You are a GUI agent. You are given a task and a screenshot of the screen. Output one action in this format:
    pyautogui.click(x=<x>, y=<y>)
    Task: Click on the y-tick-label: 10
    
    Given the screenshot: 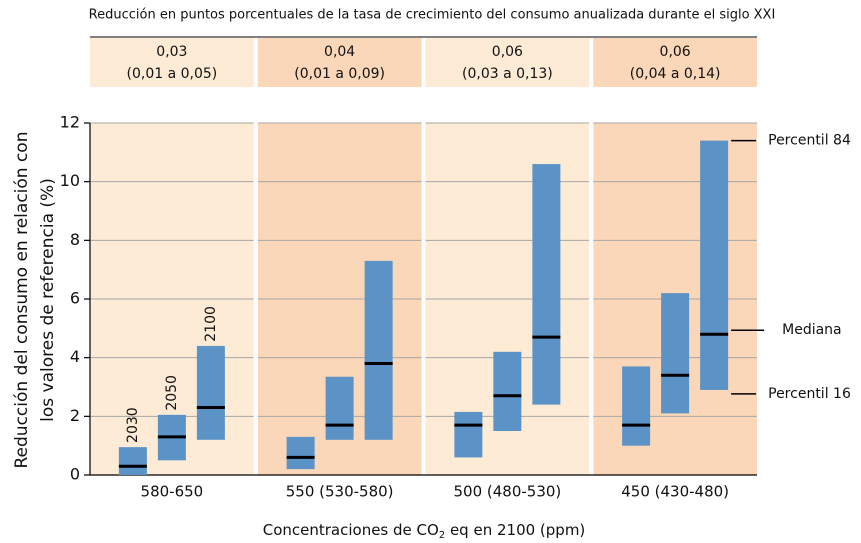 What is the action you would take?
    pyautogui.click(x=70, y=180)
    